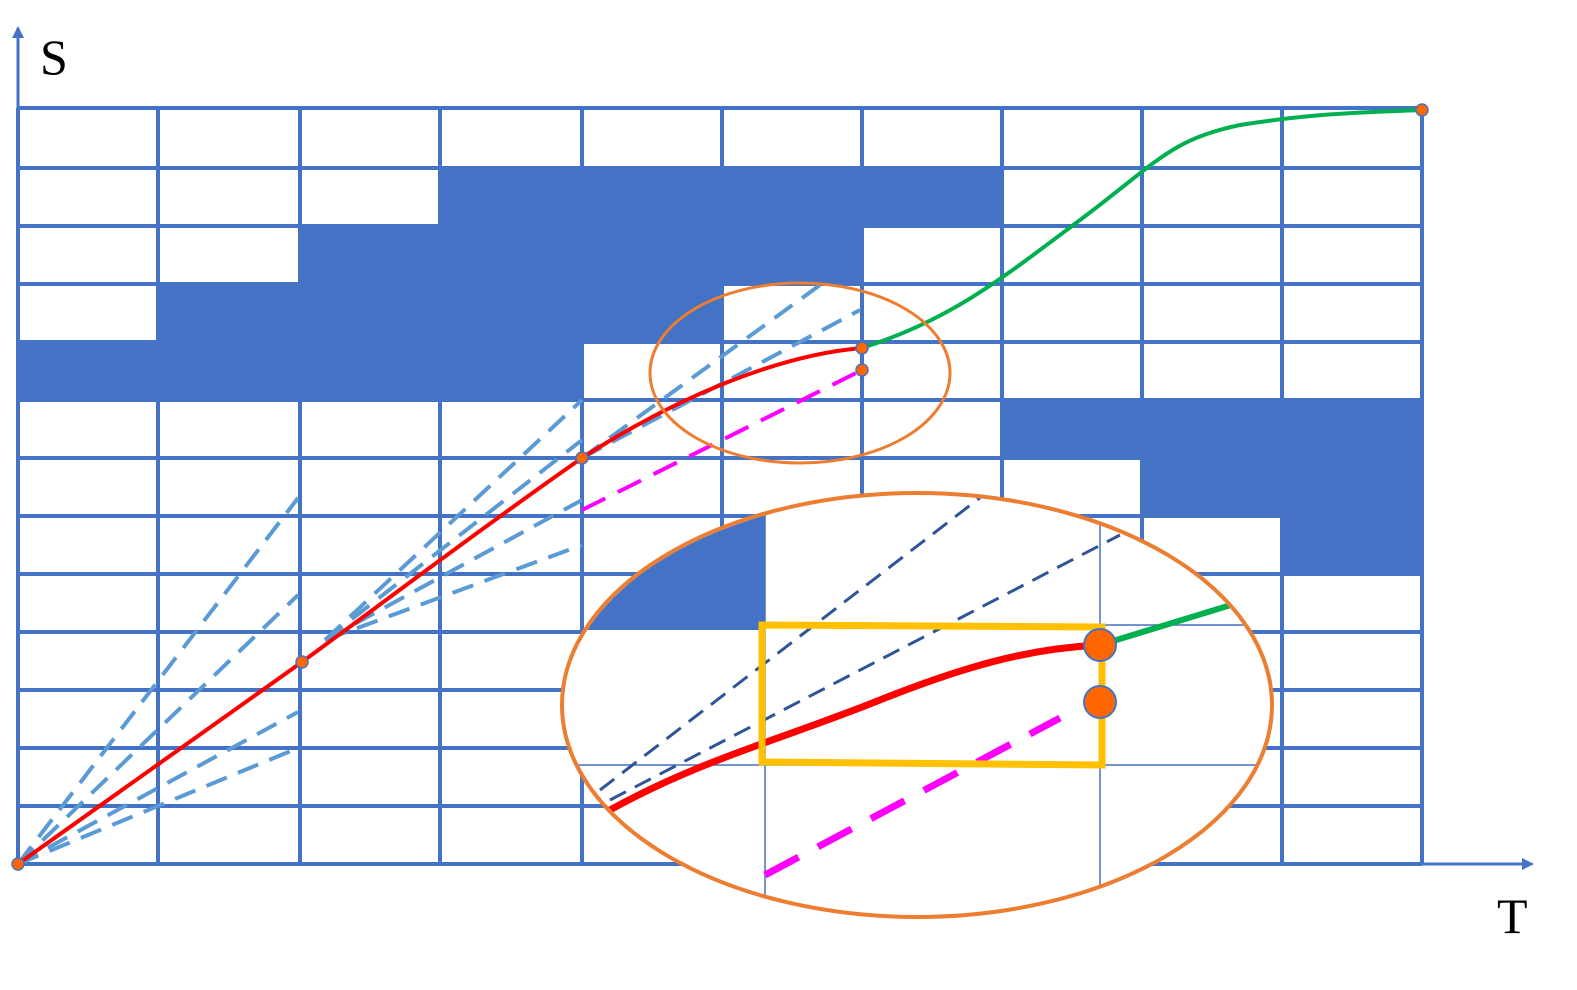 The width and height of the screenshot is (1577, 990). I want to click on focus-ellipse, so click(800, 373).